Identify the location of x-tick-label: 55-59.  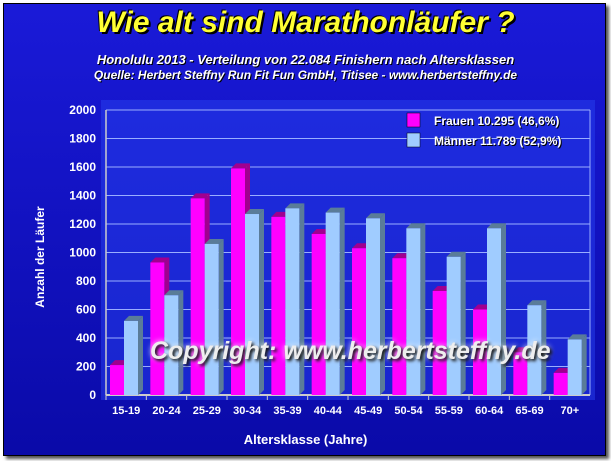
(449, 411).